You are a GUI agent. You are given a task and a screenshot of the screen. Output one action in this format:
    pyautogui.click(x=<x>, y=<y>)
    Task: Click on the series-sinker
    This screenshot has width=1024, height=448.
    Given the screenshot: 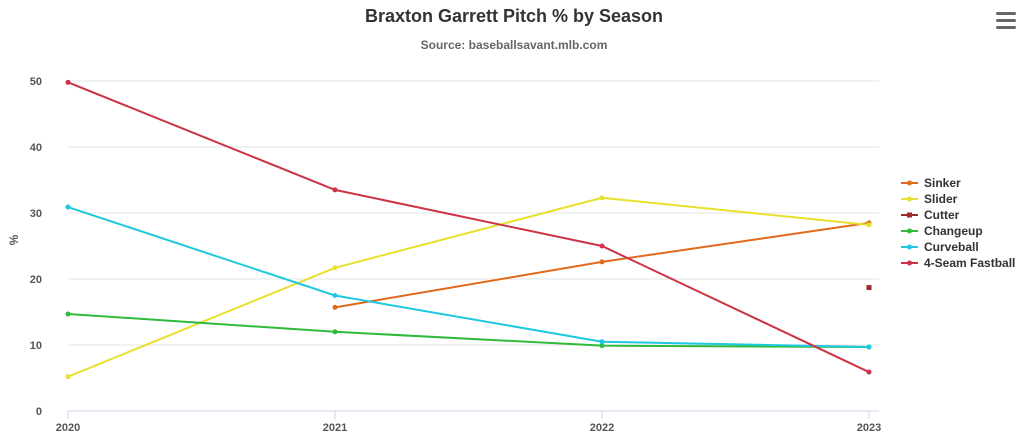 What is the action you would take?
    pyautogui.click(x=602, y=265)
    